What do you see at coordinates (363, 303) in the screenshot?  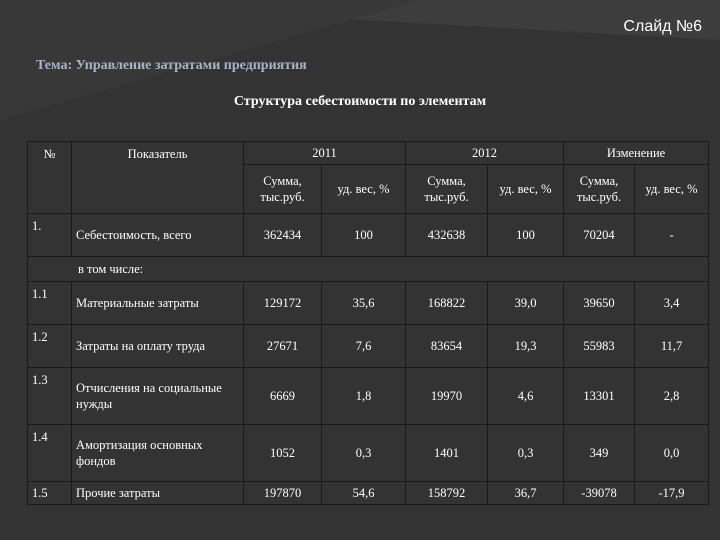 I see `cell-share-2011: 35,6` at bounding box center [363, 303].